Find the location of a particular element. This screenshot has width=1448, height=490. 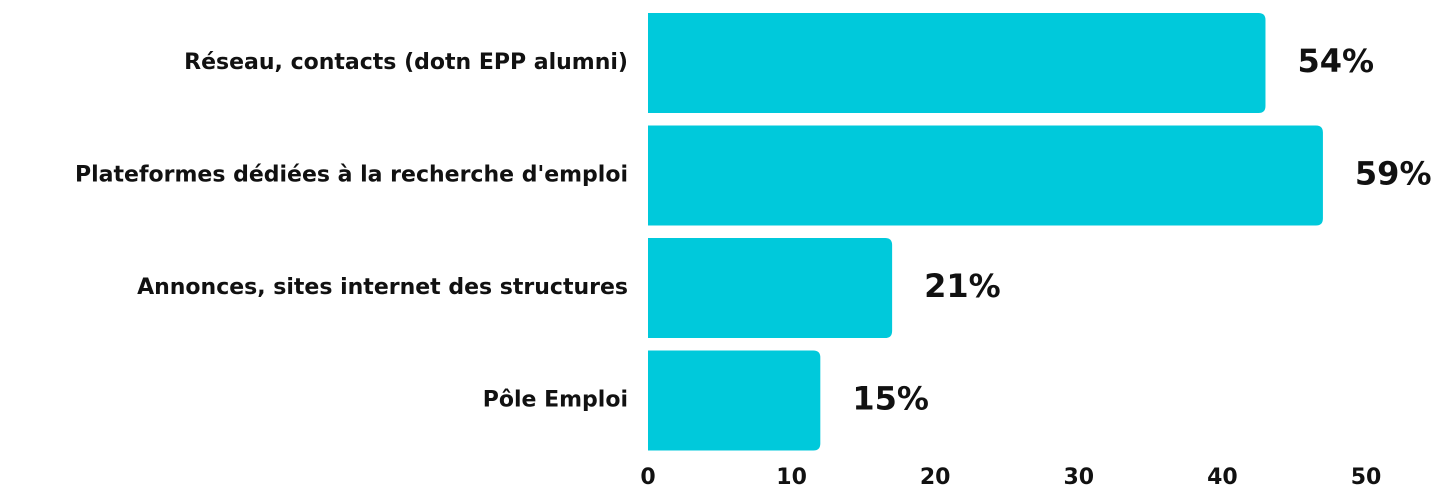

value-annotation: 54% is located at coordinates (1335, 61).